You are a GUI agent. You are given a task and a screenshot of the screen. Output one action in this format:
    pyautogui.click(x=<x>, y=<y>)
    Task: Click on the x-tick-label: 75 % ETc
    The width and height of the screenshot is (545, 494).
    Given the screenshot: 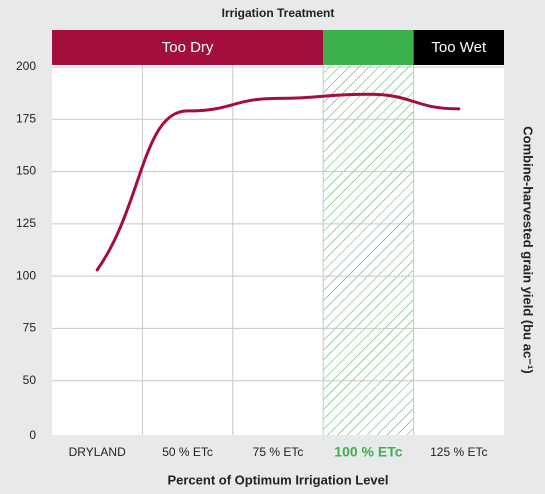 What is the action you would take?
    pyautogui.click(x=278, y=452)
    